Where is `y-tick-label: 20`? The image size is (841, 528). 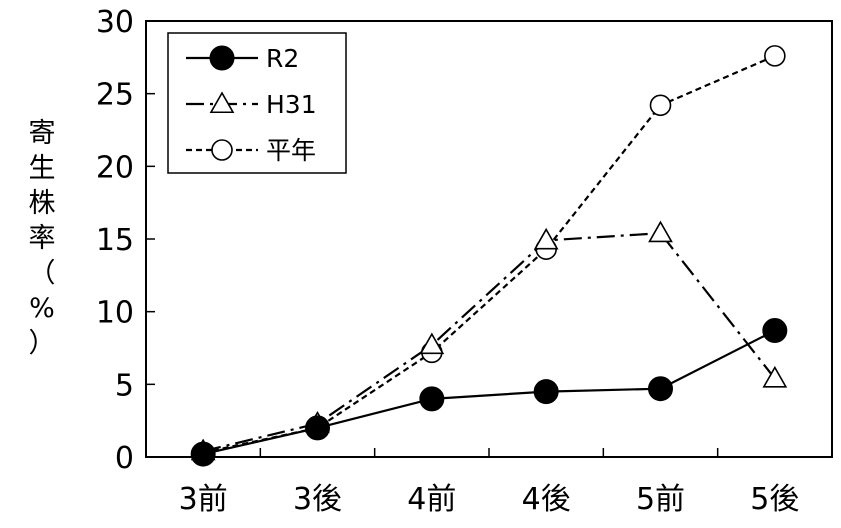 y-tick-label: 20 is located at coordinates (115, 167).